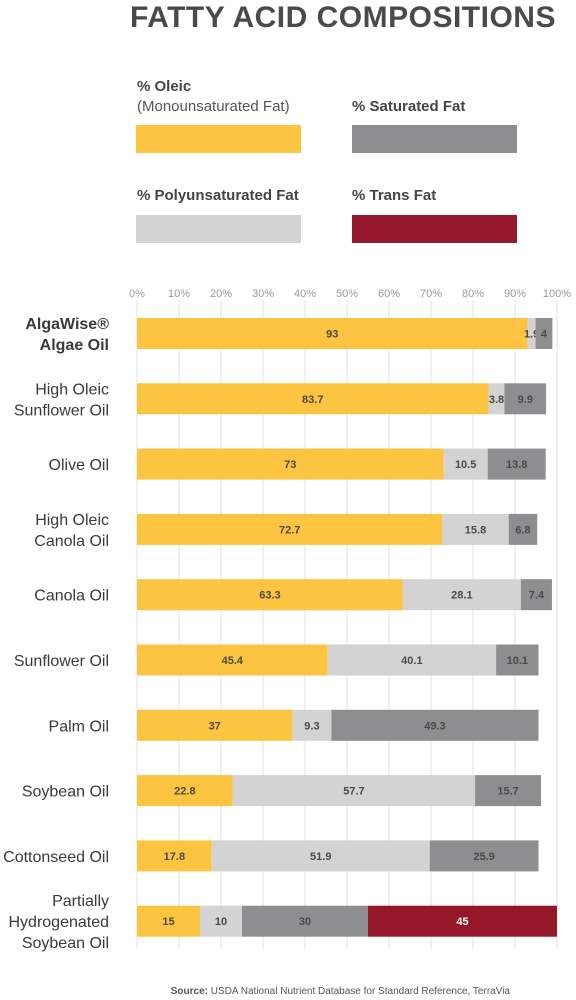  I want to click on data-label: 10, so click(221, 922).